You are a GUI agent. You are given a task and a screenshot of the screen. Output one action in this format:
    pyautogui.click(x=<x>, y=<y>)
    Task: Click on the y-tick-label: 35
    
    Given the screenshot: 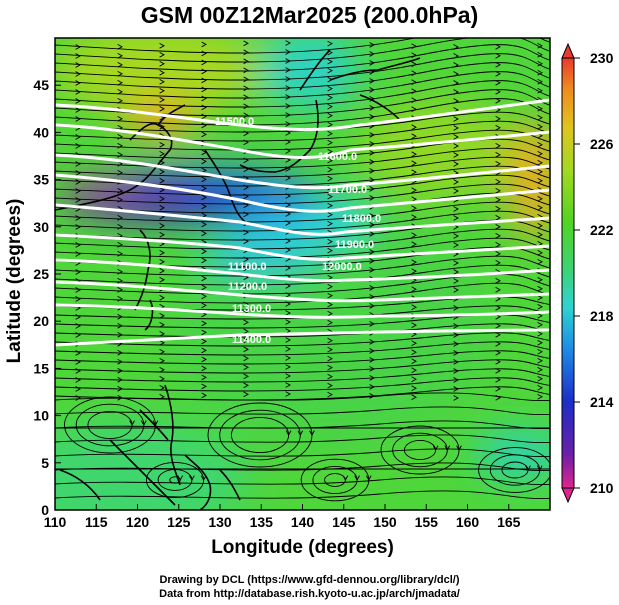 What is the action you would take?
    pyautogui.click(x=41, y=180)
    